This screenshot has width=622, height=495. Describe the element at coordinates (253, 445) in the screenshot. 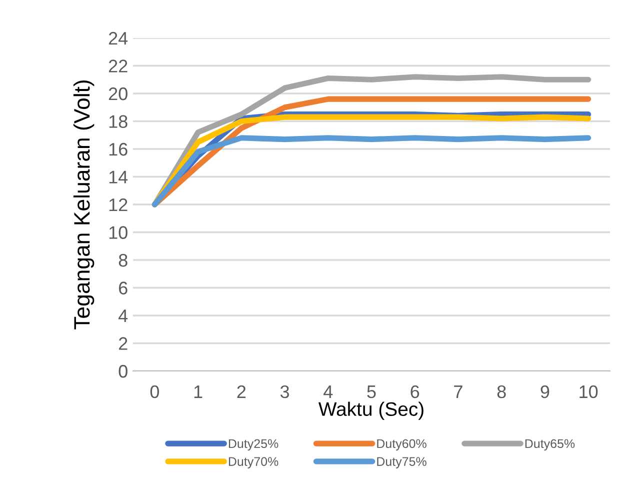

I see `legend-label: Duty25%` at that location.